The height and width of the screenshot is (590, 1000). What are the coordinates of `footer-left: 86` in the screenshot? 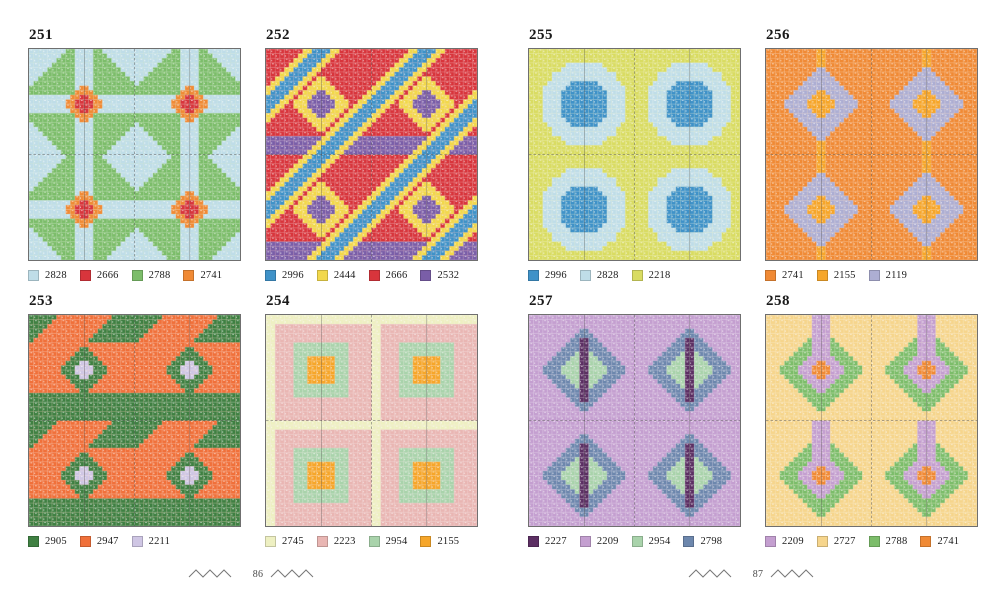 It's located at (258, 574).